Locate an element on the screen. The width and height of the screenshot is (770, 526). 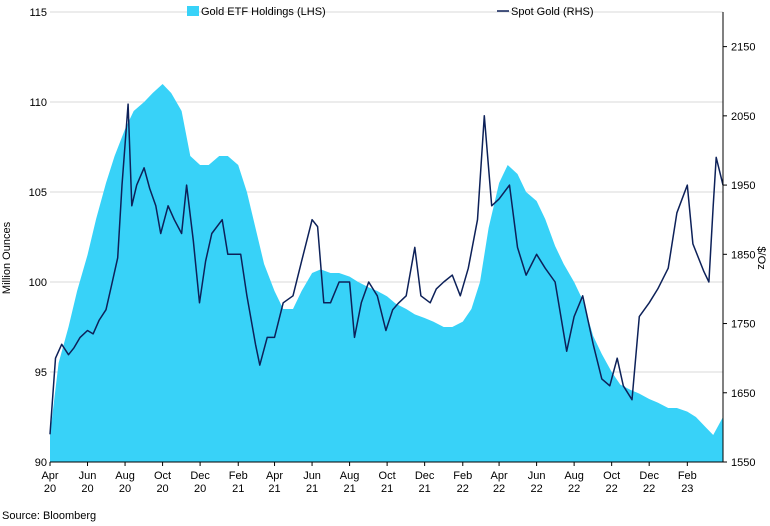
x-tick-label: Dec 22 is located at coordinates (649, 482).